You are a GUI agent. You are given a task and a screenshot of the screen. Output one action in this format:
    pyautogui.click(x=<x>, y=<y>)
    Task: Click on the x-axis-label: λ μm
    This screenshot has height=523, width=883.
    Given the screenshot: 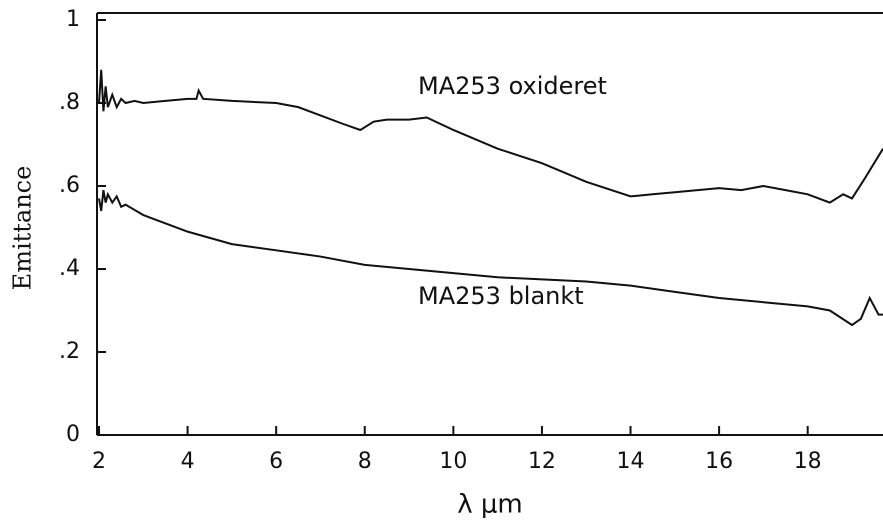 What is the action you would take?
    pyautogui.click(x=490, y=505)
    